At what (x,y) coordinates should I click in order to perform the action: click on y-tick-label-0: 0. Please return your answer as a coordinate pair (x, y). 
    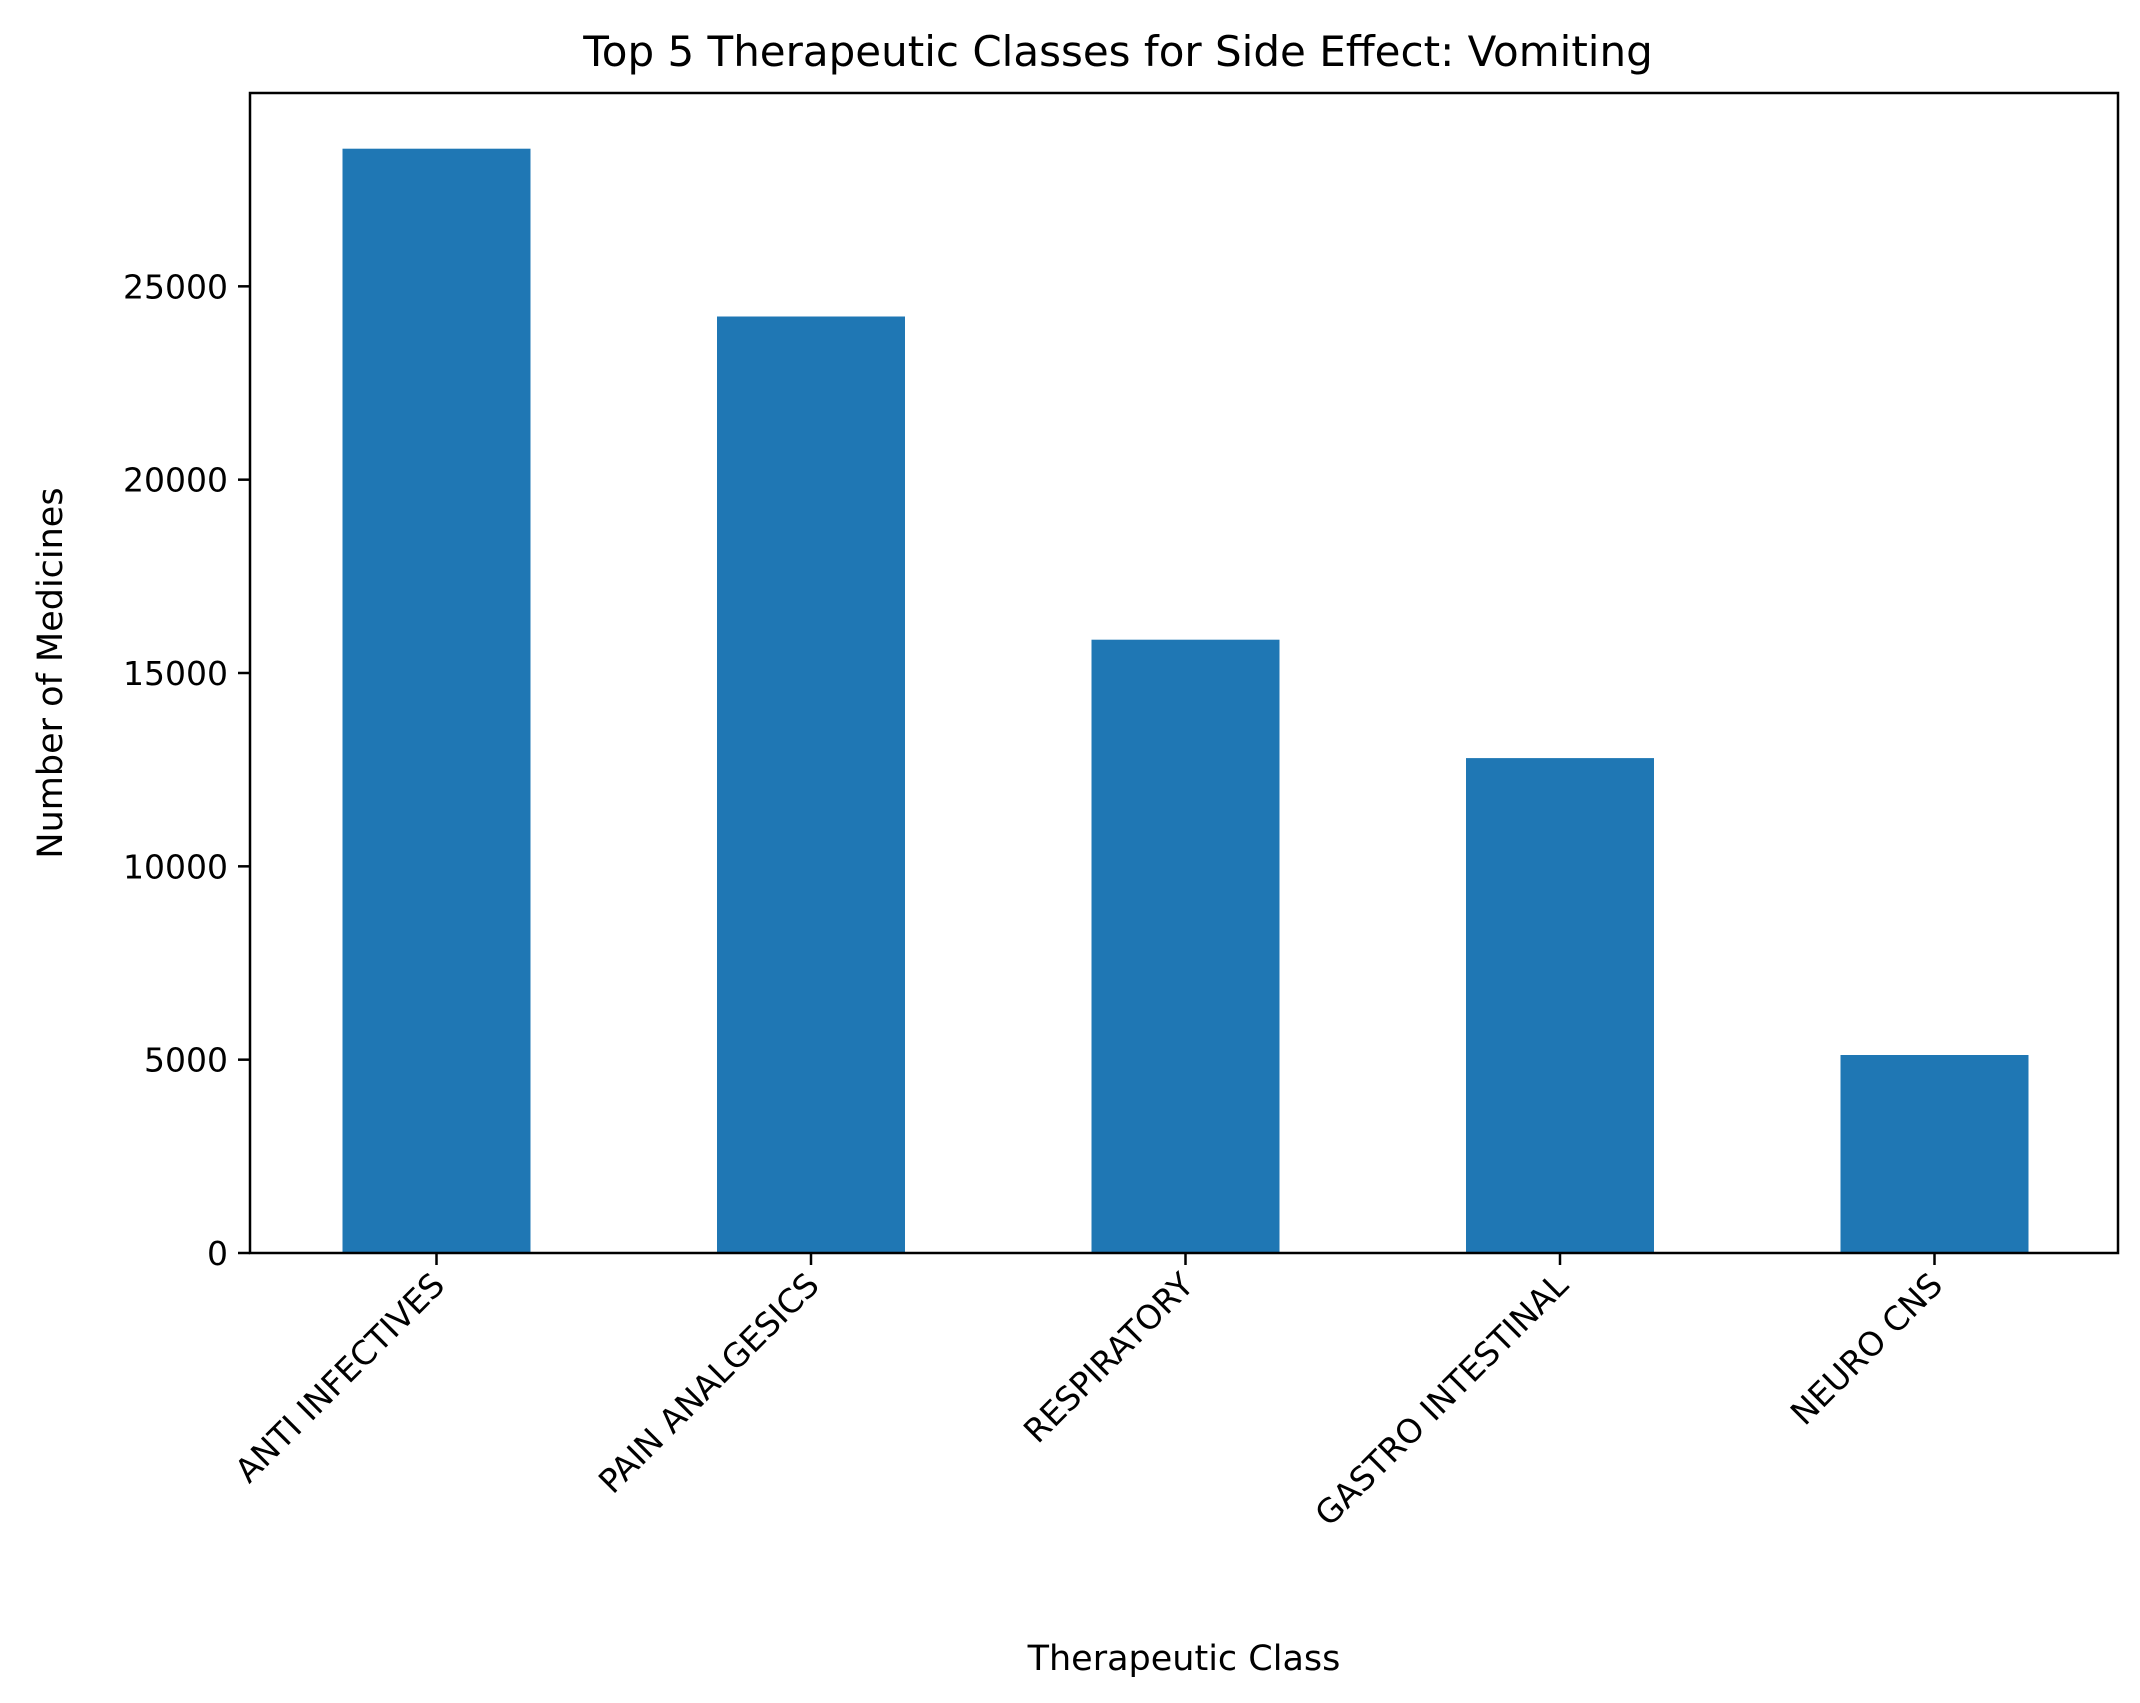
    Looking at the image, I should click on (217, 1253).